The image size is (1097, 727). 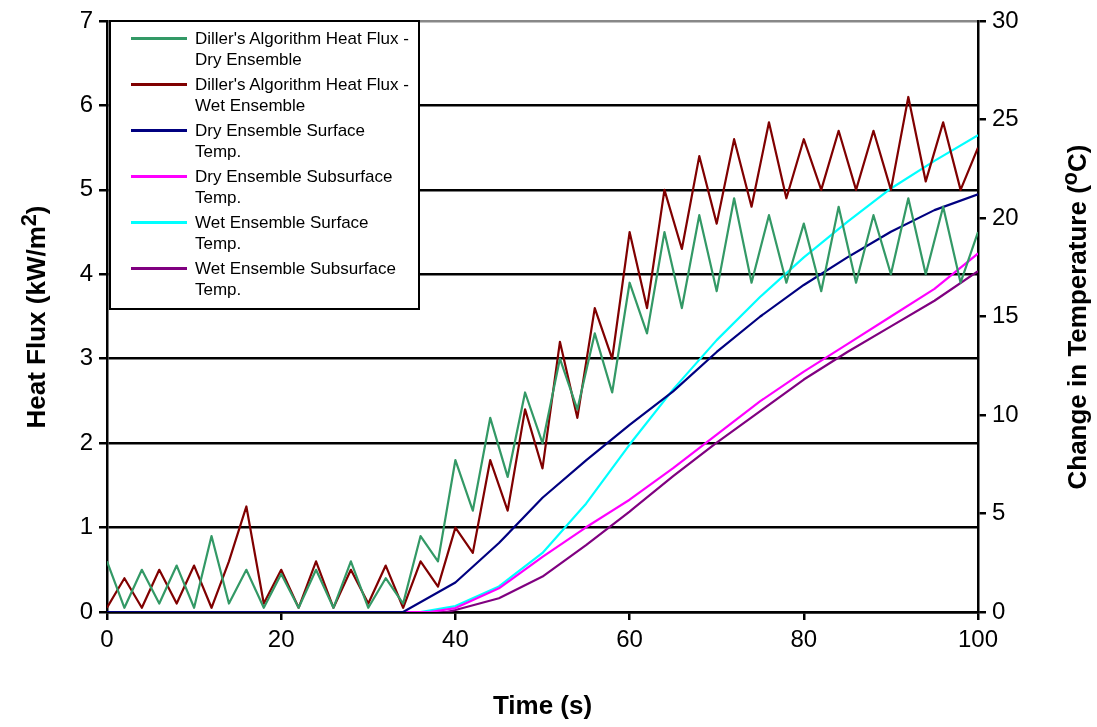 I want to click on y-tick-label: 5, so click(x=86, y=188).